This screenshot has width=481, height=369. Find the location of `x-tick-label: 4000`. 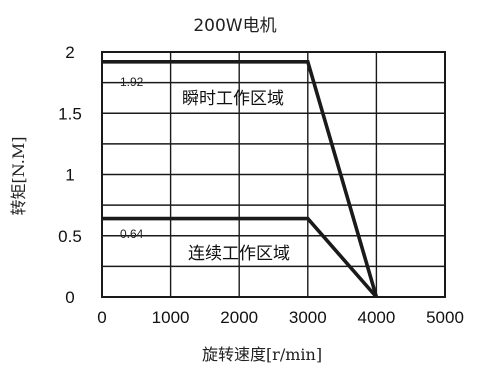

x-tick-label: 4000 is located at coordinates (376, 317).